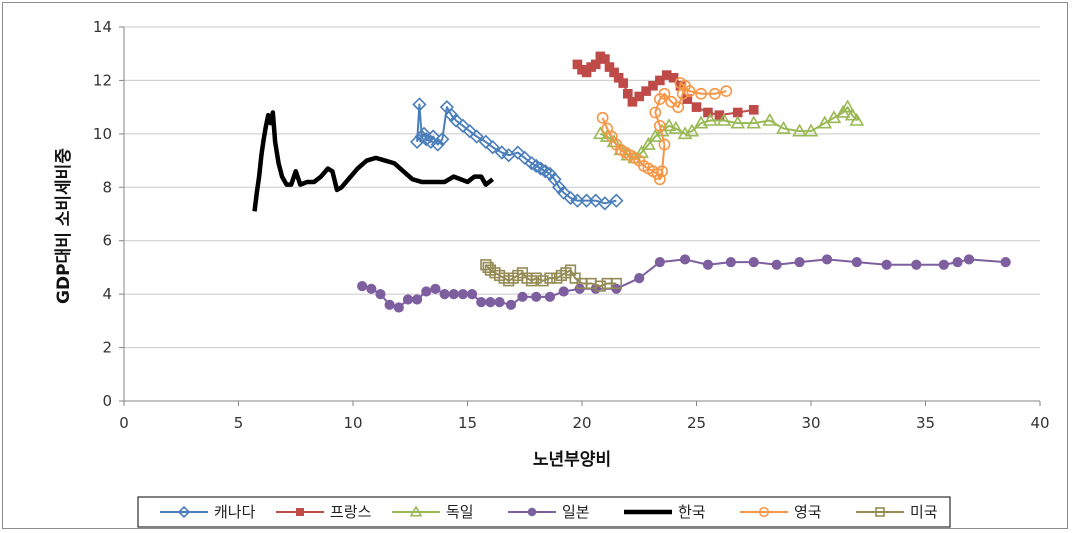 This screenshot has width=1072, height=533. What do you see at coordinates (235, 512) in the screenshot?
I see `legend-label: 캐나다` at bounding box center [235, 512].